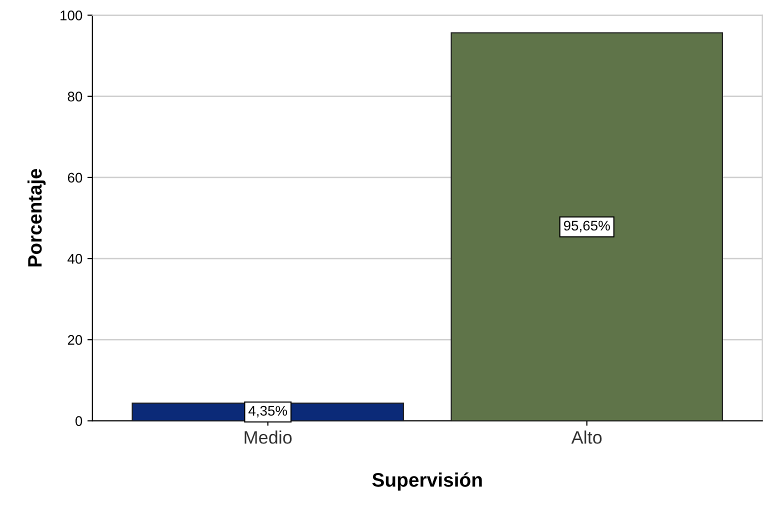 Image resolution: width=770 pixels, height=507 pixels. What do you see at coordinates (75, 340) in the screenshot?
I see `y-tick-label: 20` at bounding box center [75, 340].